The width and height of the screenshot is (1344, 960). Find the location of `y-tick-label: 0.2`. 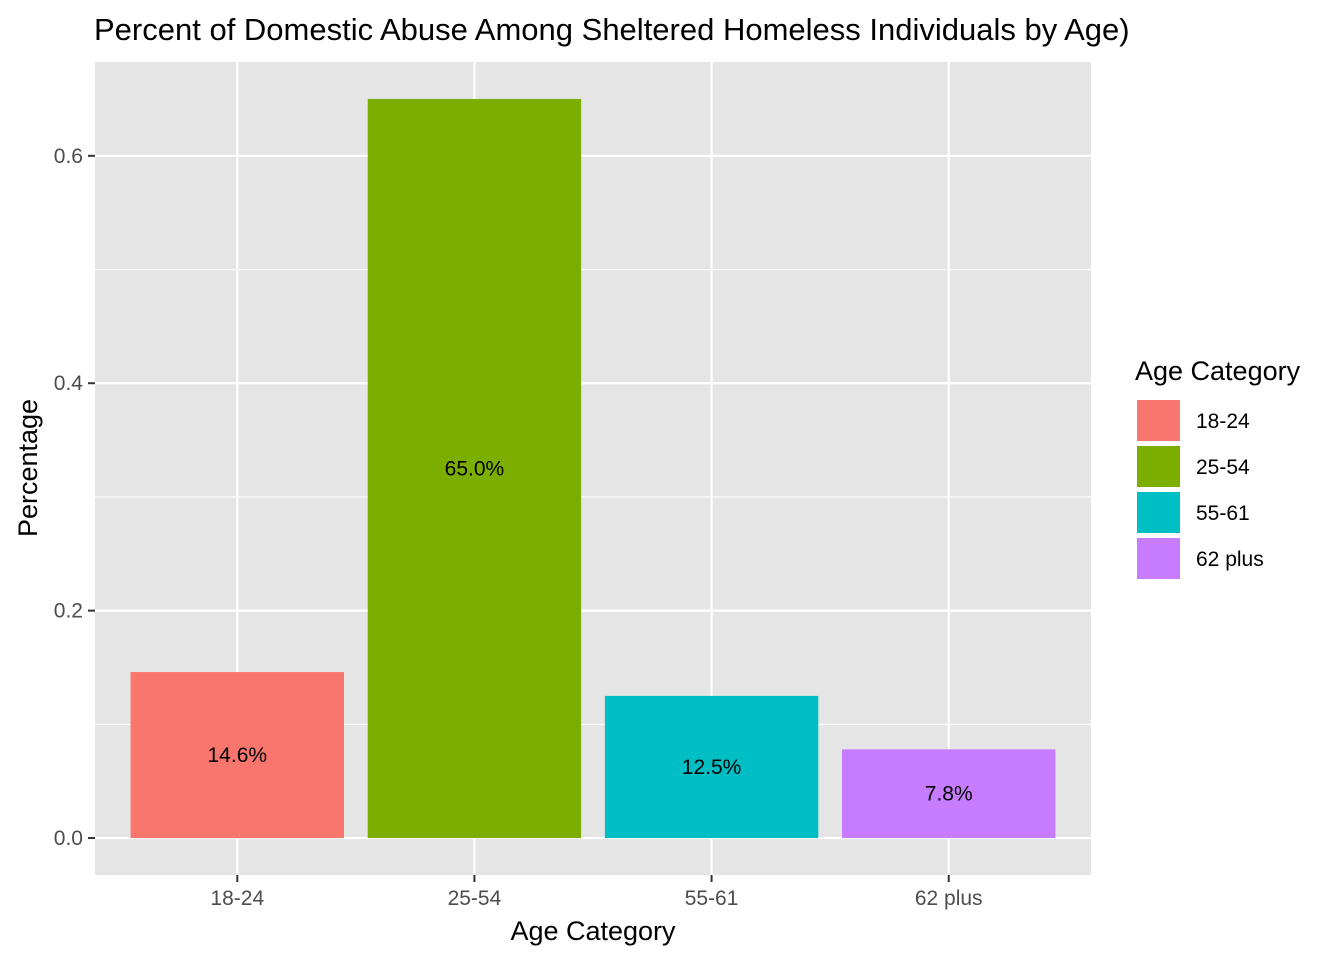

y-tick-label: 0.2 is located at coordinates (68, 611).